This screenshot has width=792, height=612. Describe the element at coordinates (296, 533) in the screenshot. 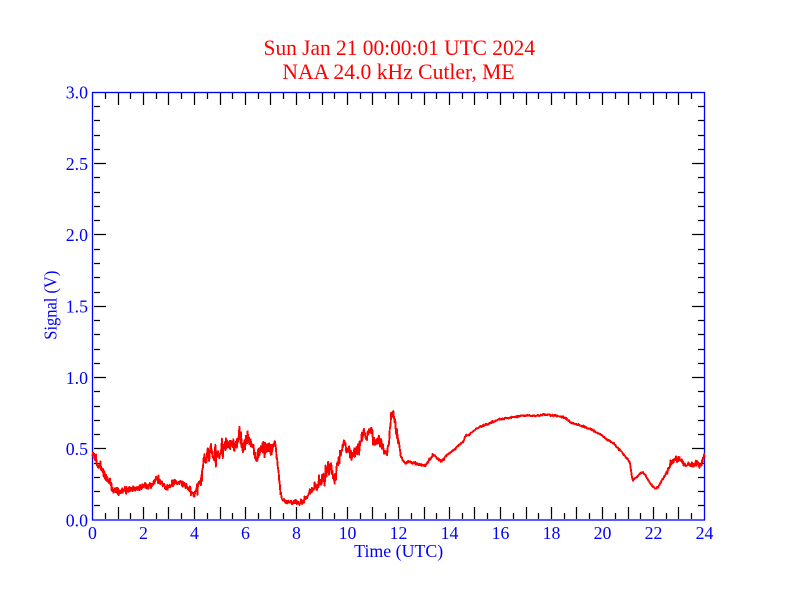

I see `svg-text: 8` at that location.